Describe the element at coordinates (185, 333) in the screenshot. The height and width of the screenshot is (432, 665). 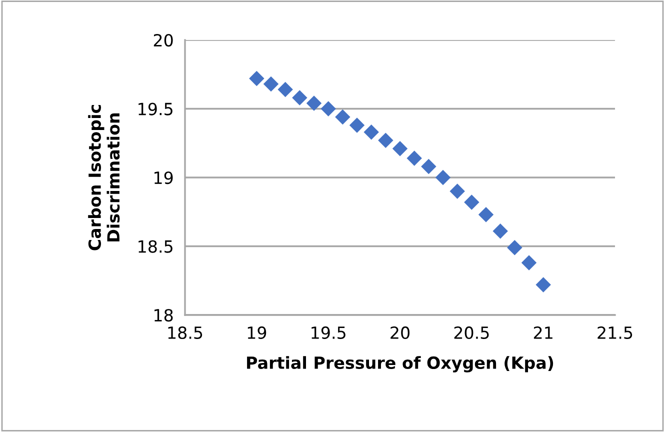
I see `x-tick-label: 18.5` at that location.